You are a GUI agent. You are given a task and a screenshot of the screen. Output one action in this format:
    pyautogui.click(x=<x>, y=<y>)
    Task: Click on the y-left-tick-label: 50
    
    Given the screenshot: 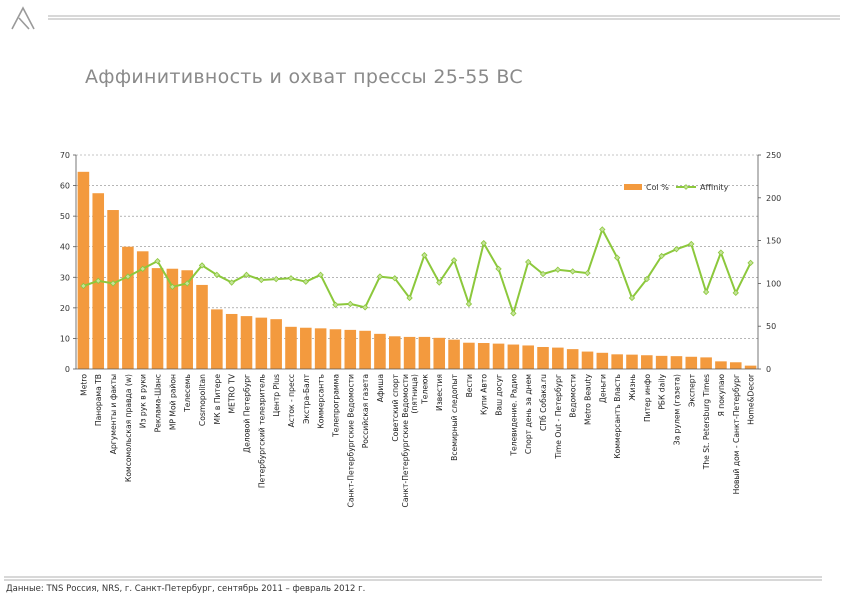 What is the action you would take?
    pyautogui.click(x=65, y=216)
    